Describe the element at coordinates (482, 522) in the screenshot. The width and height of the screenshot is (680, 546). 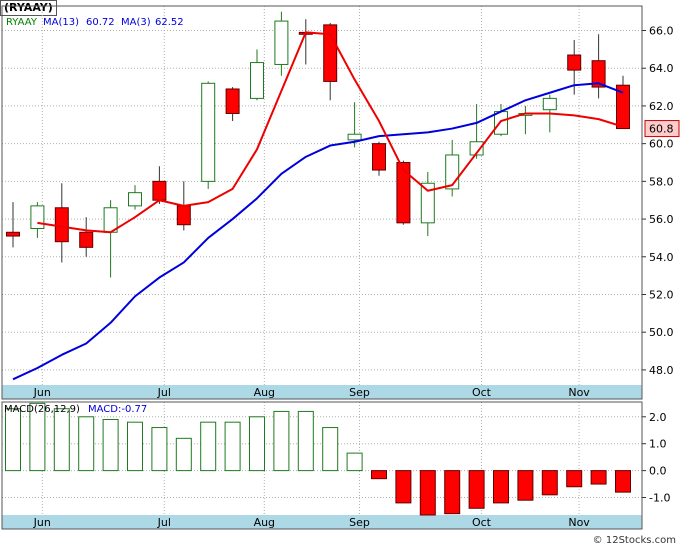
I see `macd-month-label: Oct` at that location.